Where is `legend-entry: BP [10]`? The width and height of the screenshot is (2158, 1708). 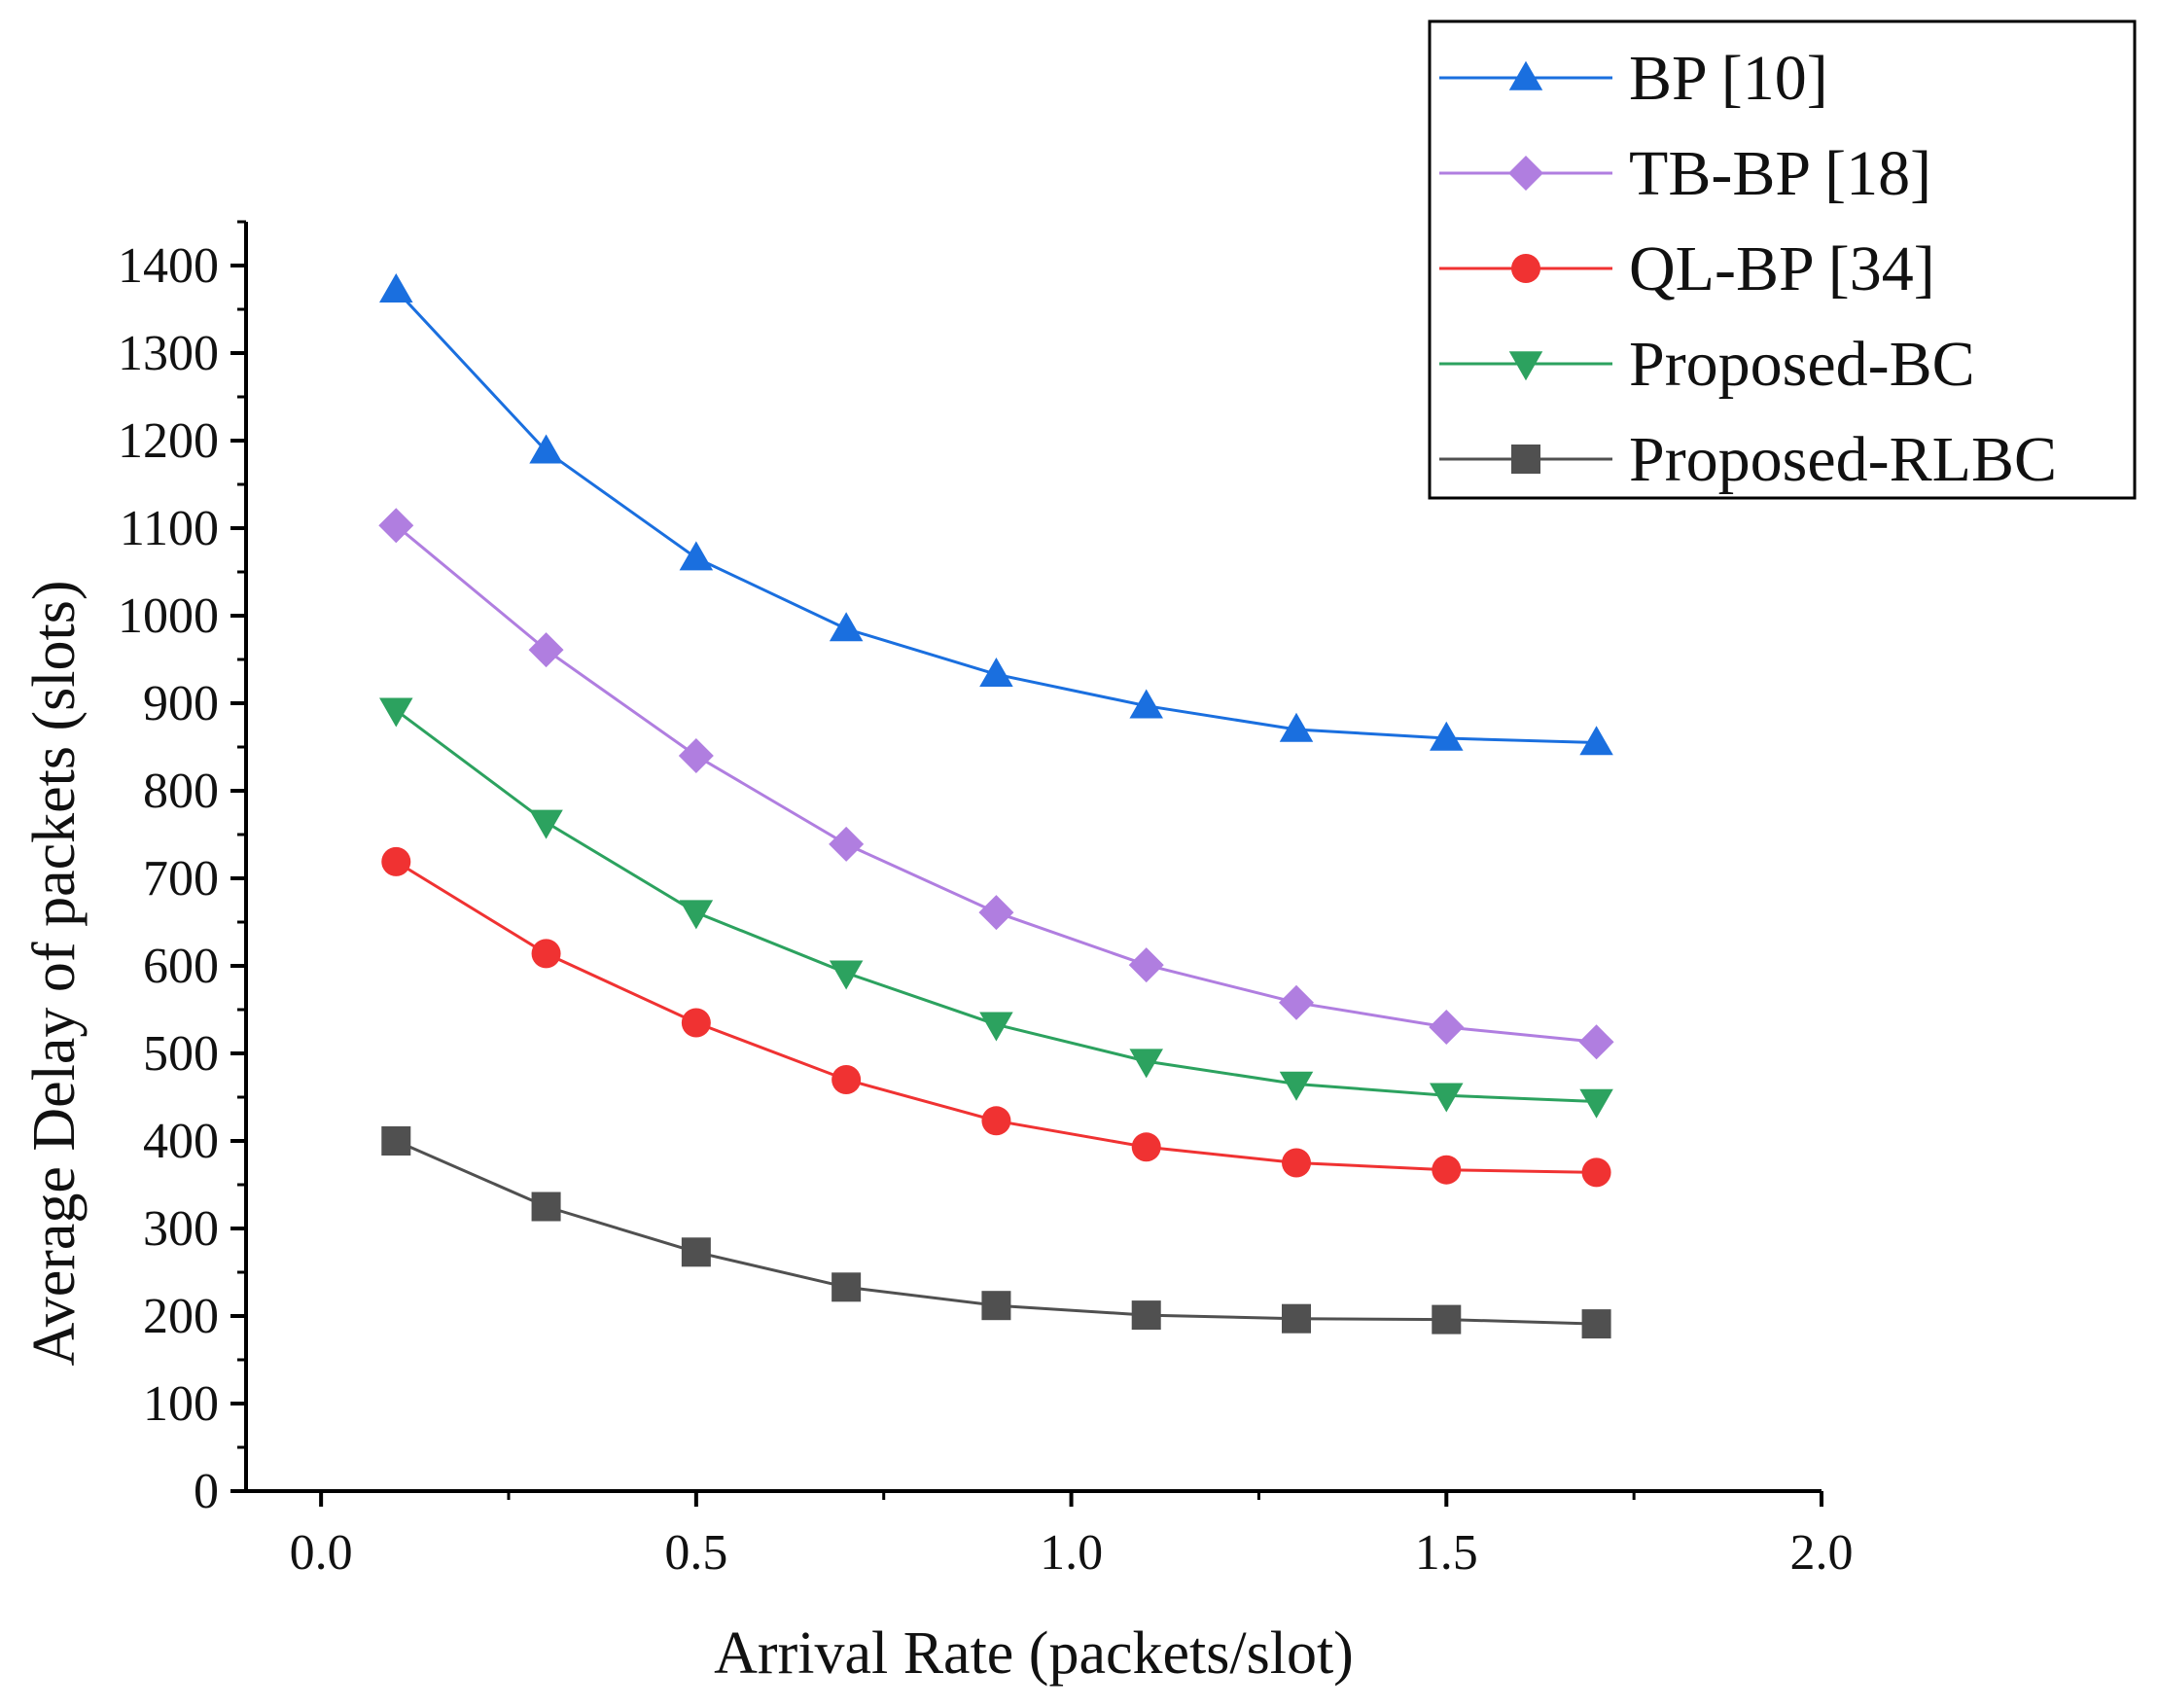 legend-entry: BP [10] is located at coordinates (1633, 79).